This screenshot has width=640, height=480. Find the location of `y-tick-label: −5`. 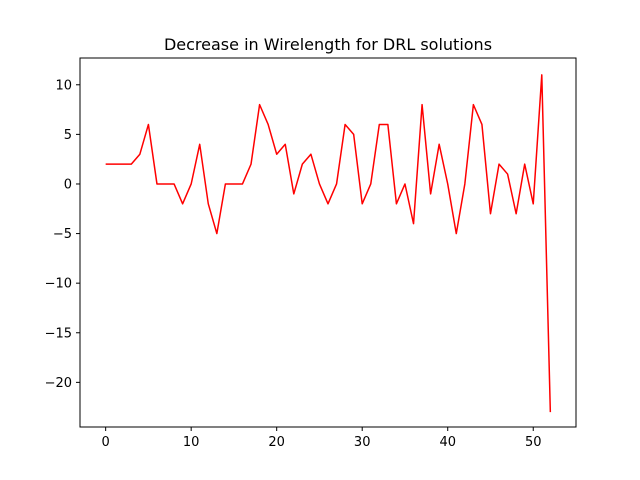

y-tick-label: −5 is located at coordinates (62, 234).